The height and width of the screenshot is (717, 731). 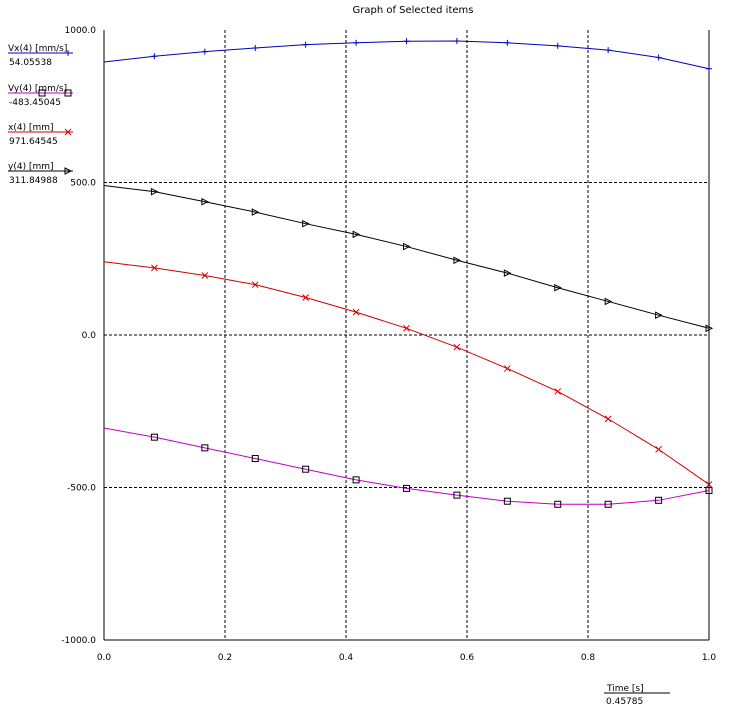 What do you see at coordinates (412, 10) in the screenshot?
I see `chart-title: Graph of Selected items` at bounding box center [412, 10].